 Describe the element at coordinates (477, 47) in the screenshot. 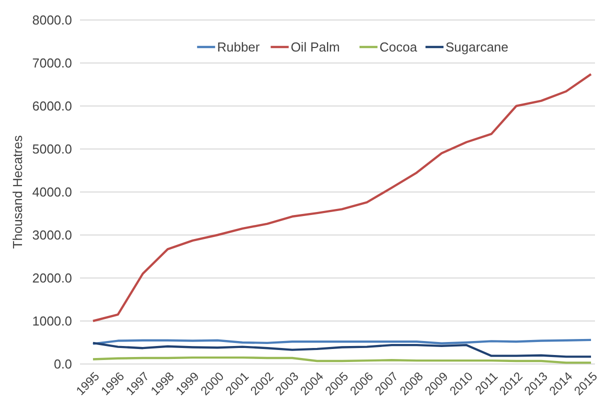

I see `legend-label: Sugarcane` at that location.